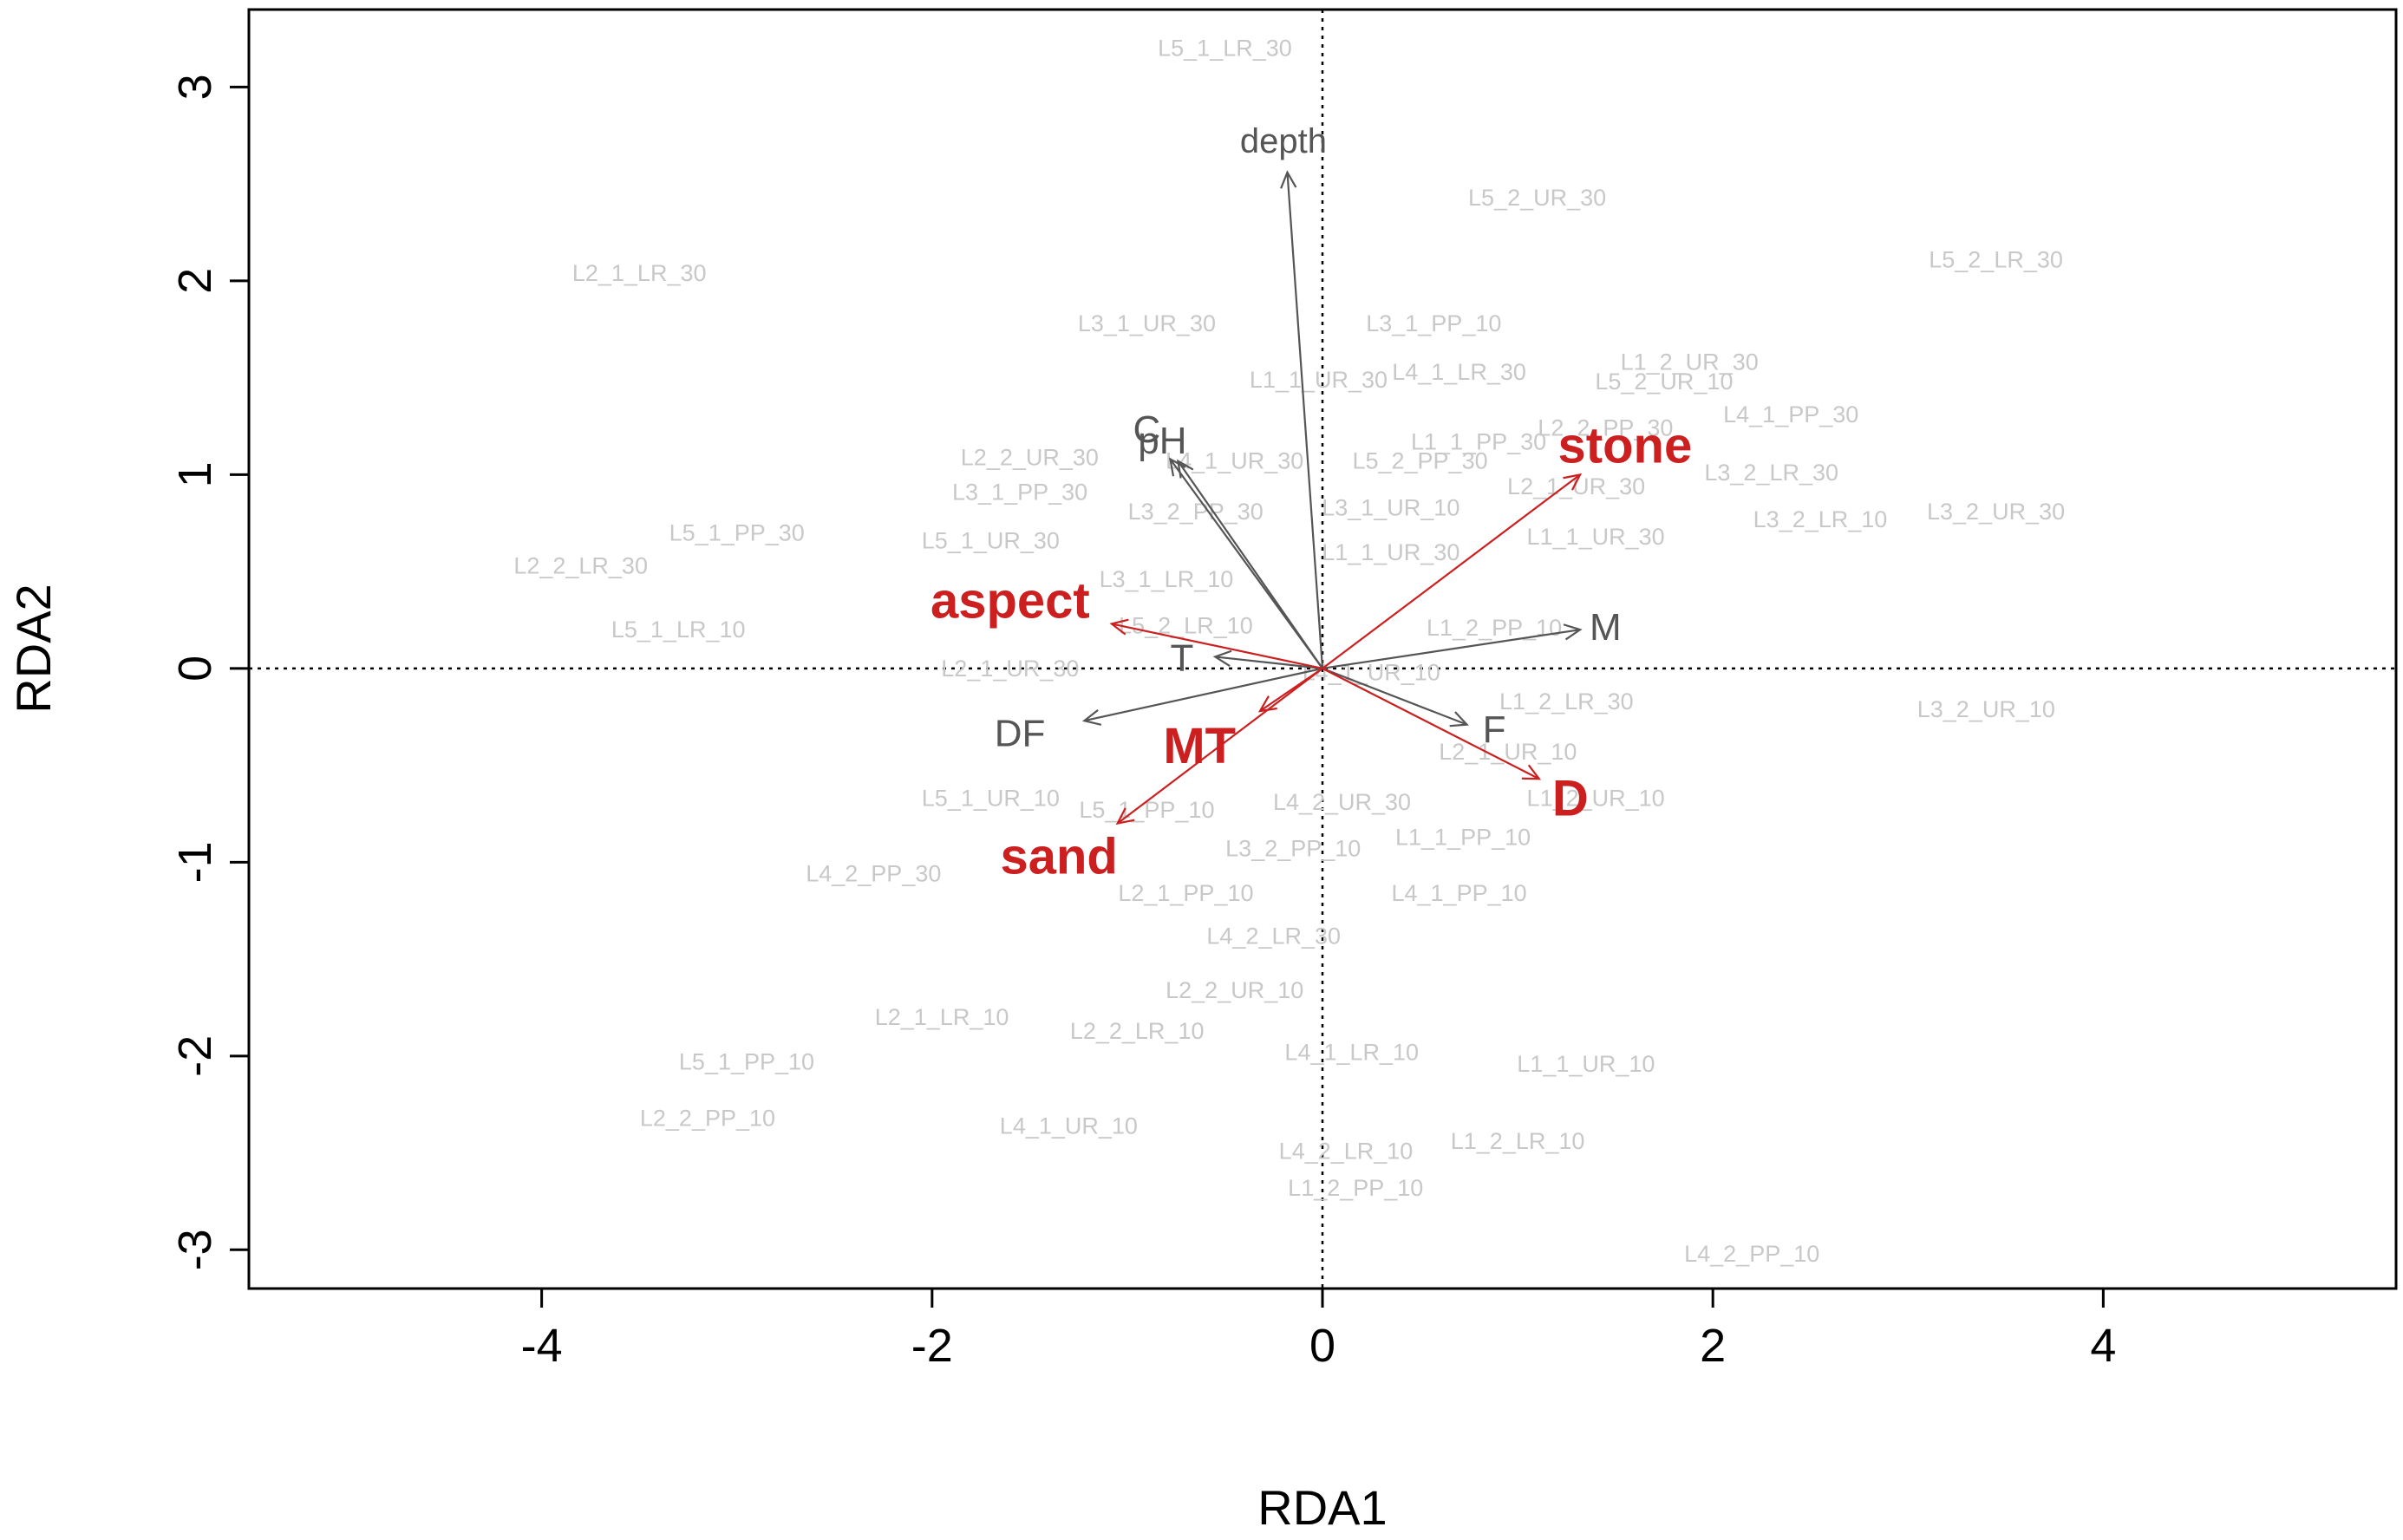 The width and height of the screenshot is (2403, 1540). Describe the element at coordinates (1234, 990) in the screenshot. I see `site-label: L2_2_UR_10` at that location.